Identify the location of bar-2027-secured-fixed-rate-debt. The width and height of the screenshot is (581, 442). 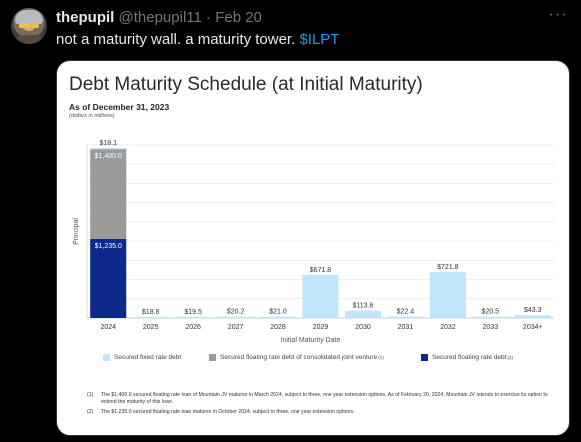
(235, 317).